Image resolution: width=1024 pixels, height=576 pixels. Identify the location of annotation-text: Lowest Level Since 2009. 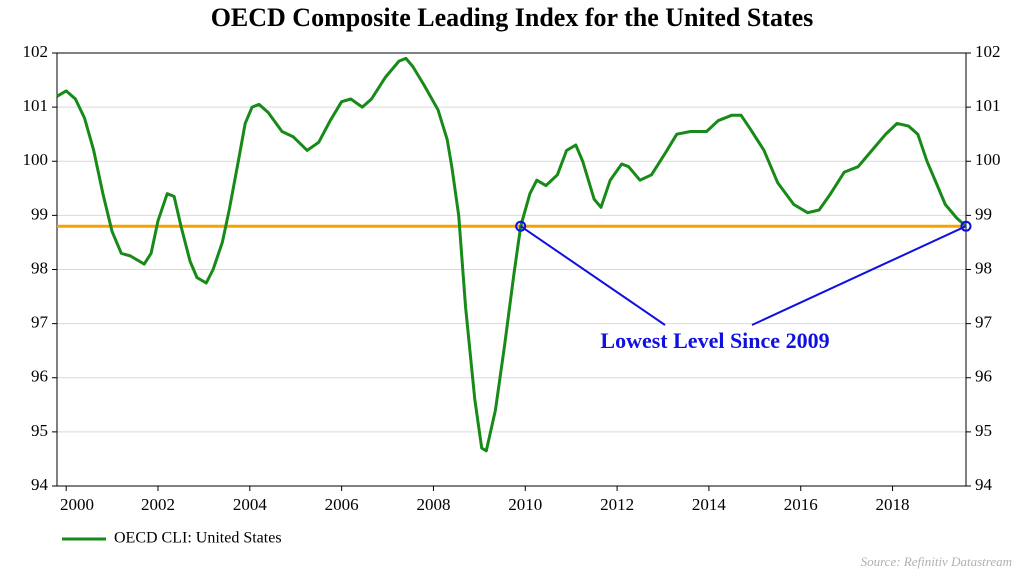
(714, 340).